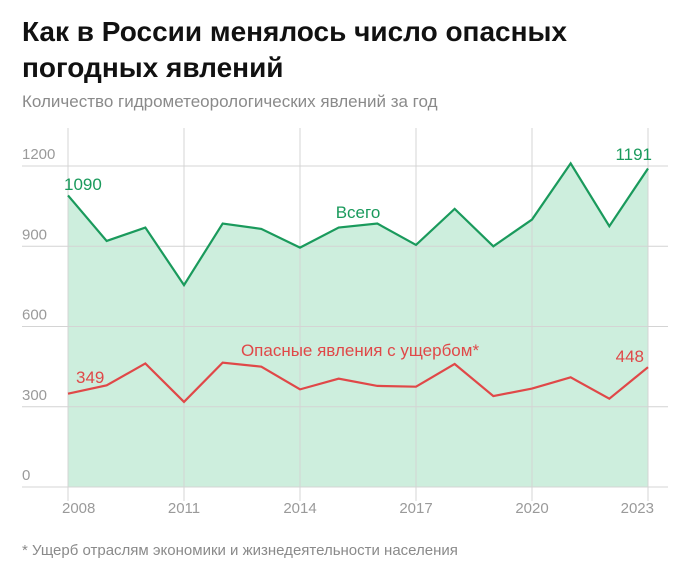 Image resolution: width=690 pixels, height=575 pixels. I want to click on y-tick-label-0: 0, so click(26, 475).